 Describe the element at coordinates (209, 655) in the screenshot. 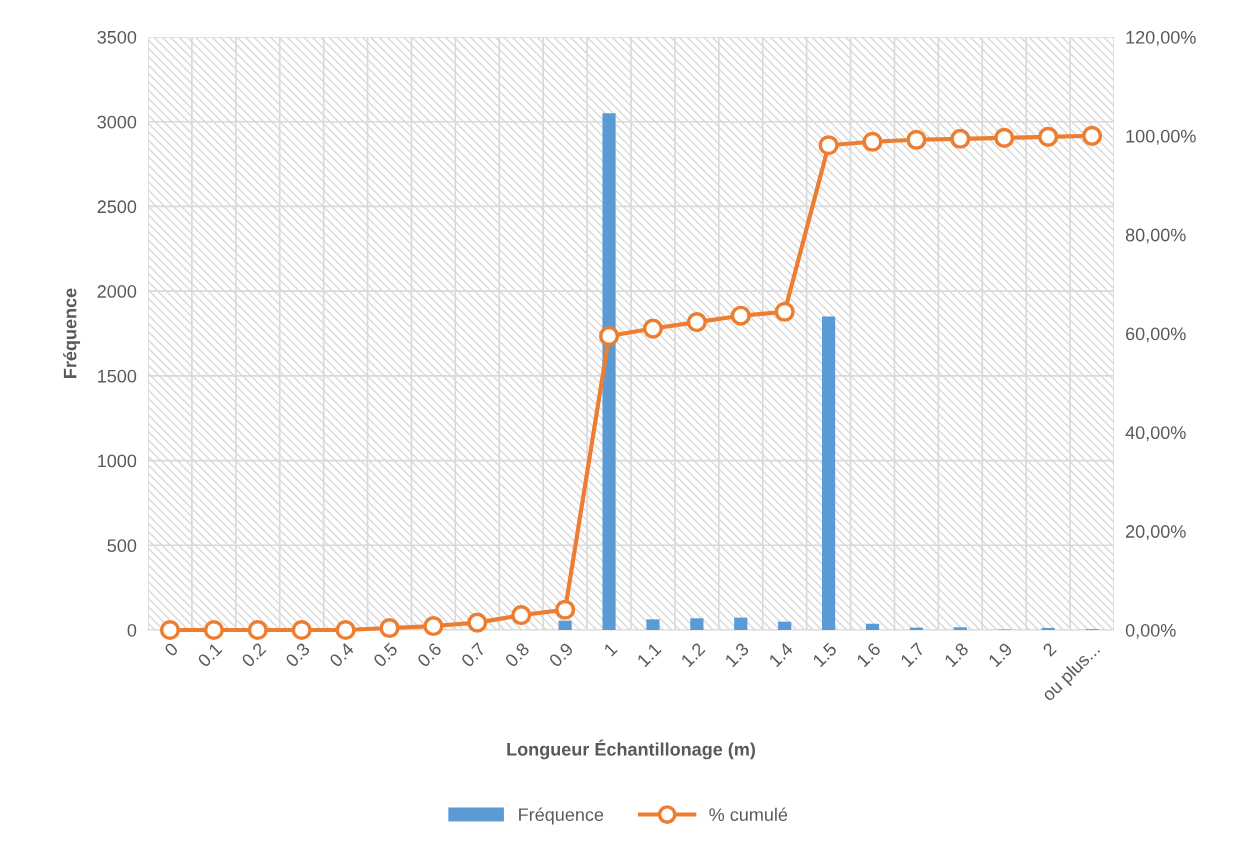

I see `x-tick-label: 0.1` at that location.